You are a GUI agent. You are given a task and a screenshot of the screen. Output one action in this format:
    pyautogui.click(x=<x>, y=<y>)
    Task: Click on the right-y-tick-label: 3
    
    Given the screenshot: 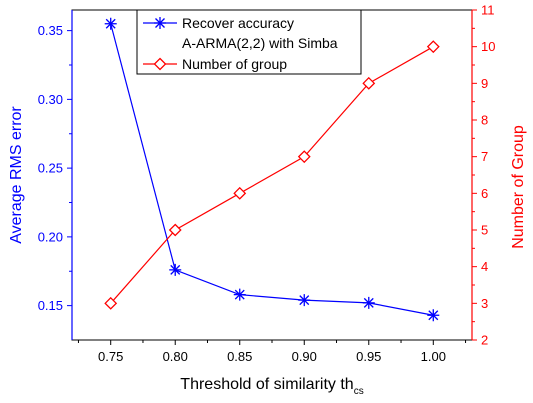 What is the action you would take?
    pyautogui.click(x=484, y=303)
    